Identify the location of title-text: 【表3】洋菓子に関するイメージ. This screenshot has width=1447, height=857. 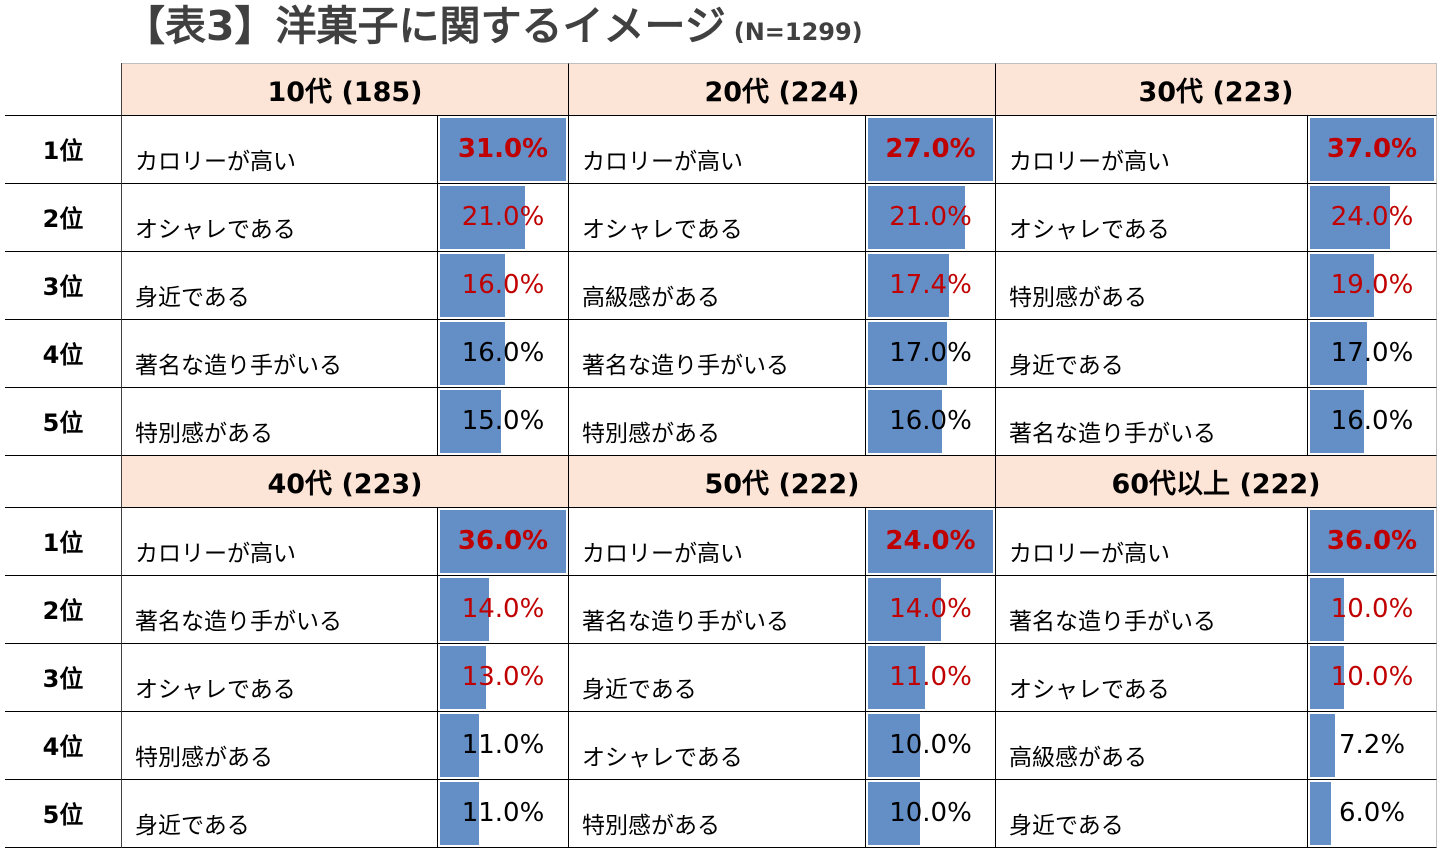
(425, 26).